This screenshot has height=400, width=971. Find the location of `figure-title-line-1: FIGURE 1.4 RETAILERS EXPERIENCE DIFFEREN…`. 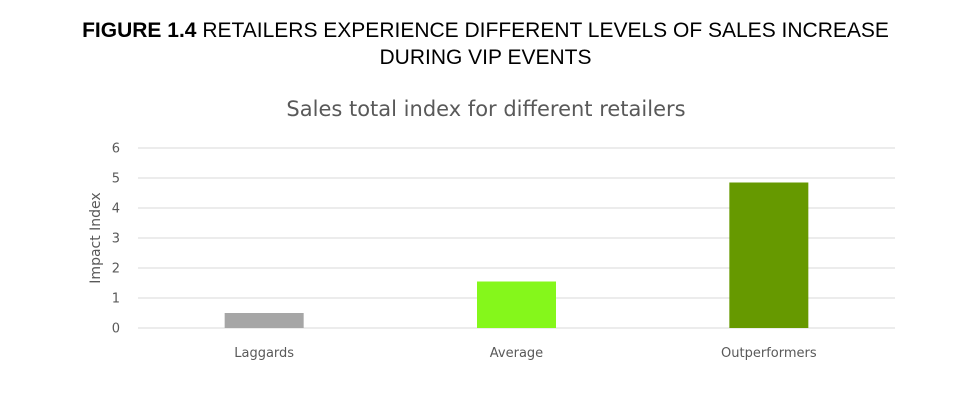

figure-title-line-1: FIGURE 1.4 RETAILERS EXPERIENCE DIFFEREN… is located at coordinates (485, 30).